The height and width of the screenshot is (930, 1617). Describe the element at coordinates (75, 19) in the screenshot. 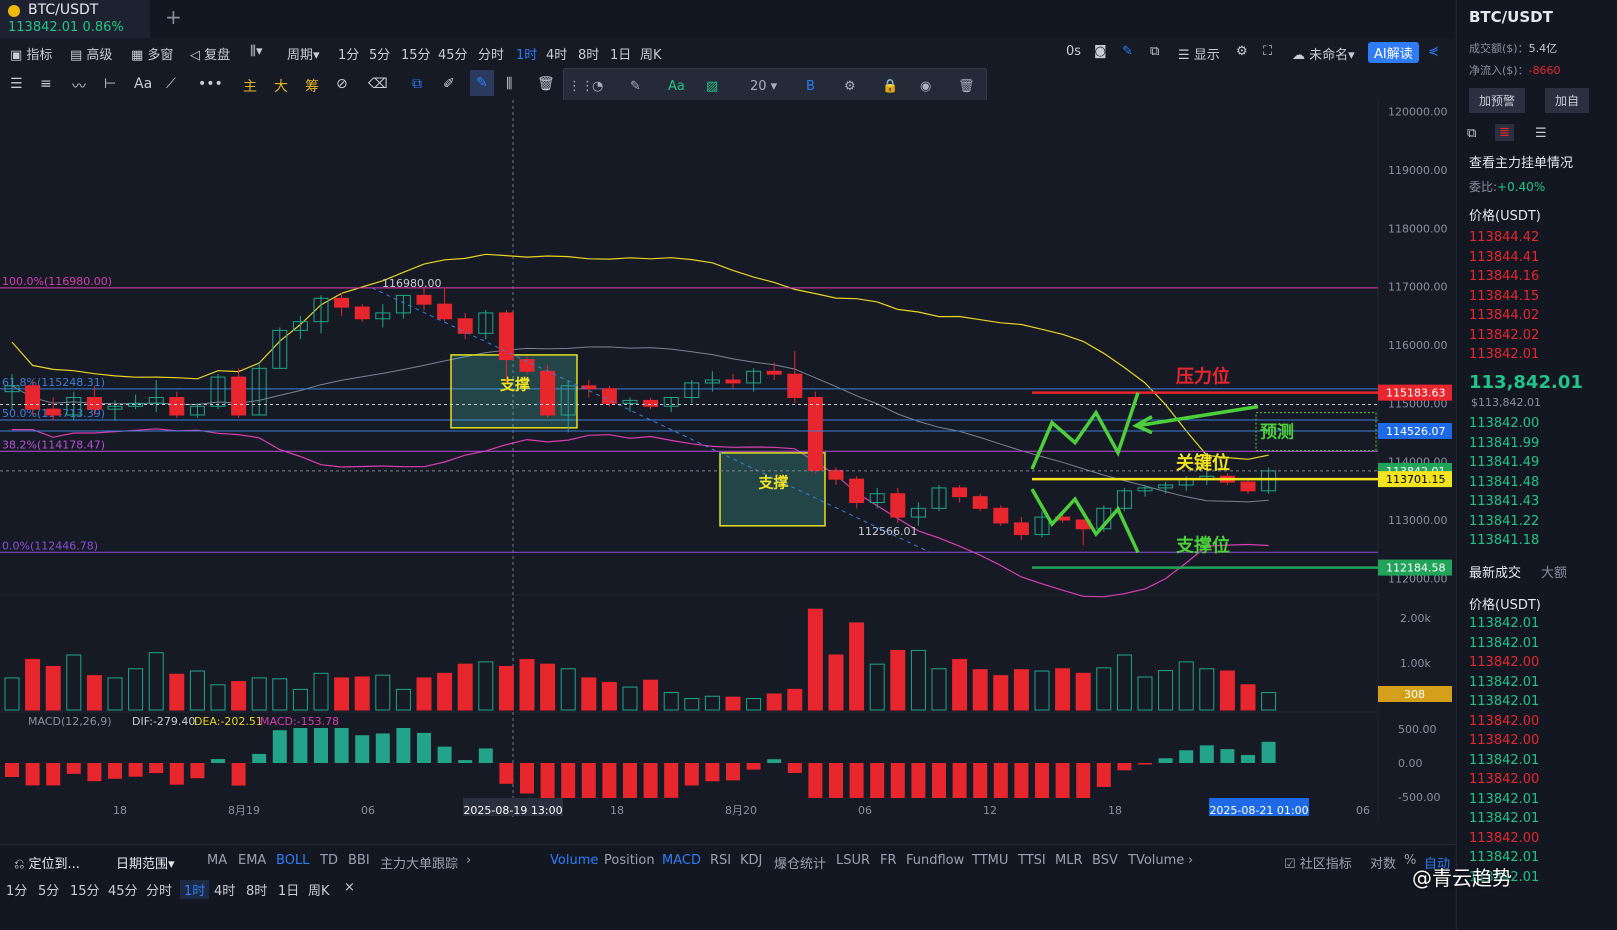

I see `symbol-tab: BTC/USDT 113842.01 0.86%` at that location.